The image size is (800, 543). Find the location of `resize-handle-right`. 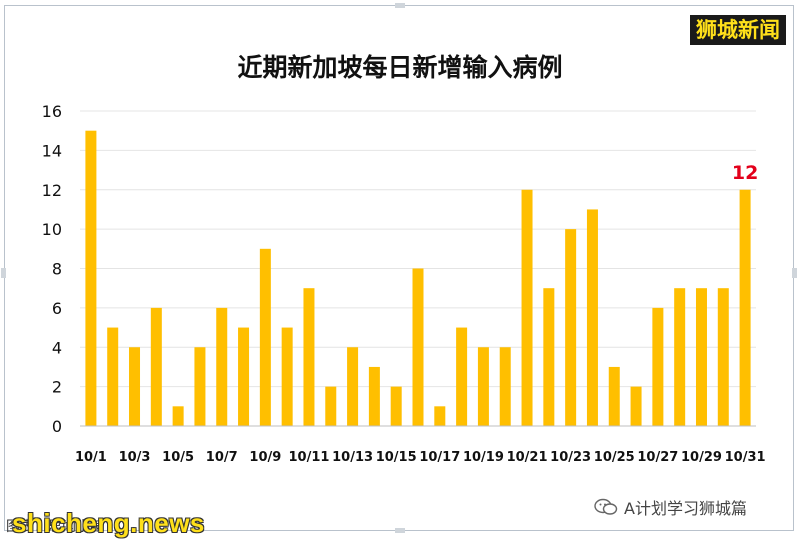

resize-handle-right is located at coordinates (794, 273).